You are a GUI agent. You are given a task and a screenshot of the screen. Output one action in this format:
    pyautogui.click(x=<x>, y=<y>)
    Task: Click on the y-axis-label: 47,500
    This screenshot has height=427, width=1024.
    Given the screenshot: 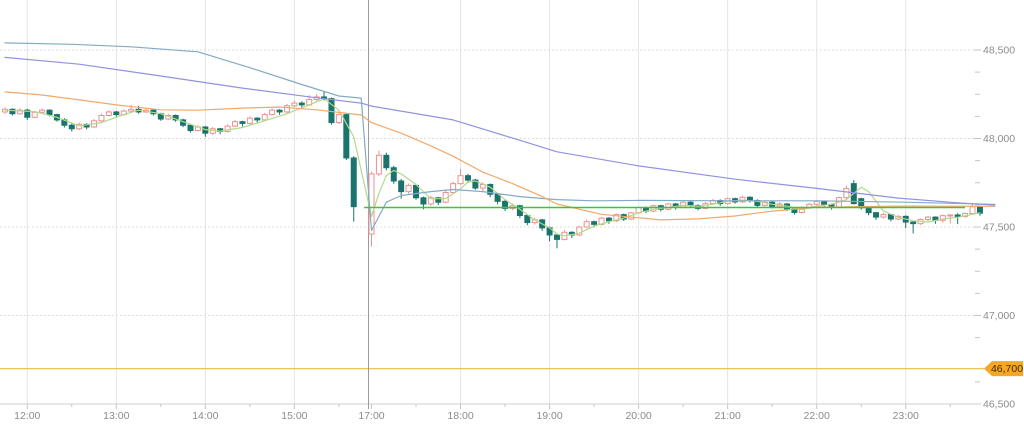 What is the action you would take?
    pyautogui.click(x=999, y=228)
    